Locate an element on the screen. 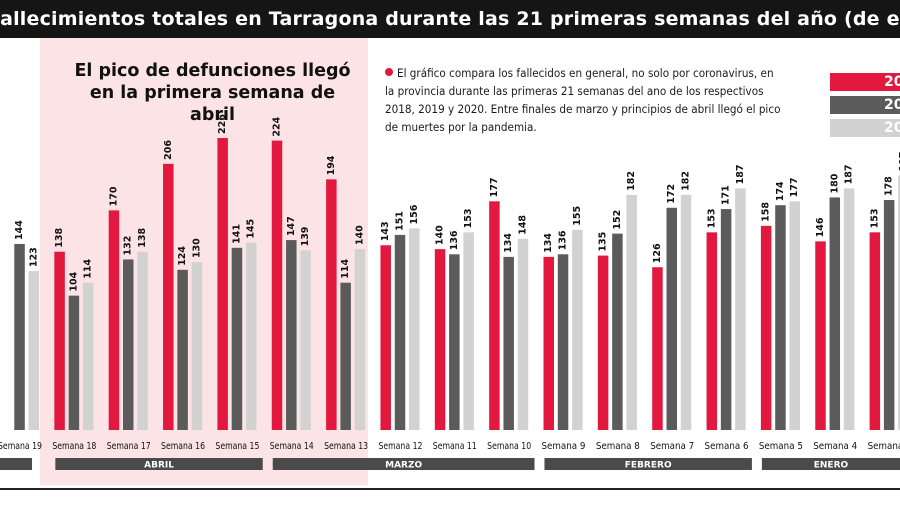  week-label-semana-7: Semana 7 is located at coordinates (672, 446).